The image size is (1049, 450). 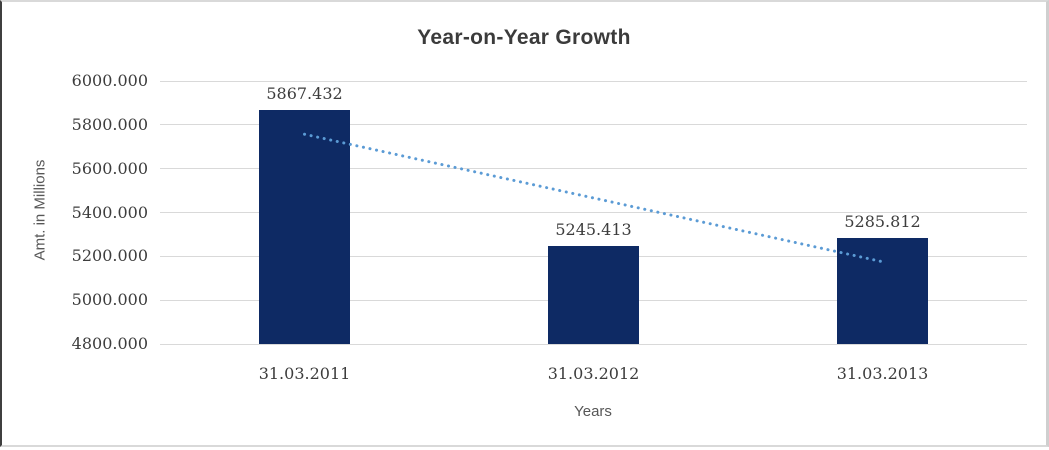 What do you see at coordinates (109, 80) in the screenshot?
I see `y-tick-label: 6000.000` at bounding box center [109, 80].